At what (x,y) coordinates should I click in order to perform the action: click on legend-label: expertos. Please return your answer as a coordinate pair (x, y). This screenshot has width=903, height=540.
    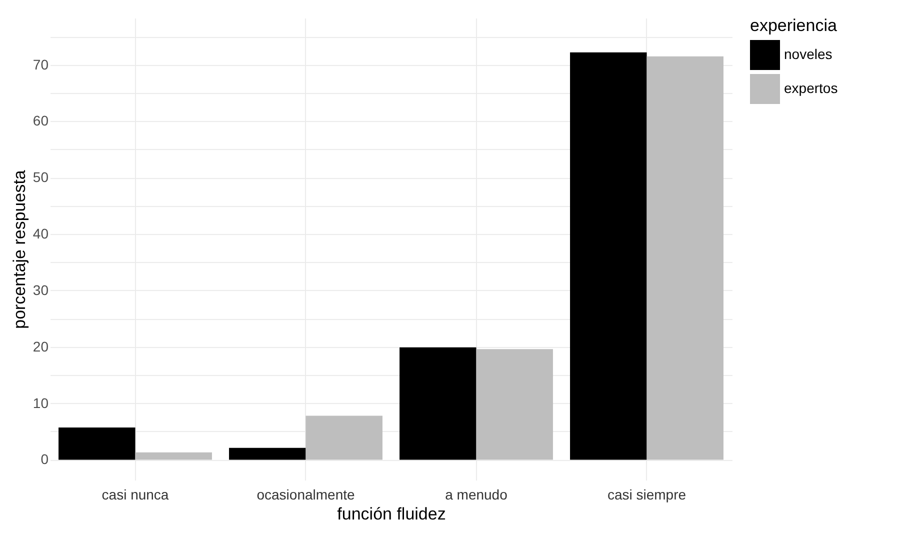
    Looking at the image, I should click on (811, 88).